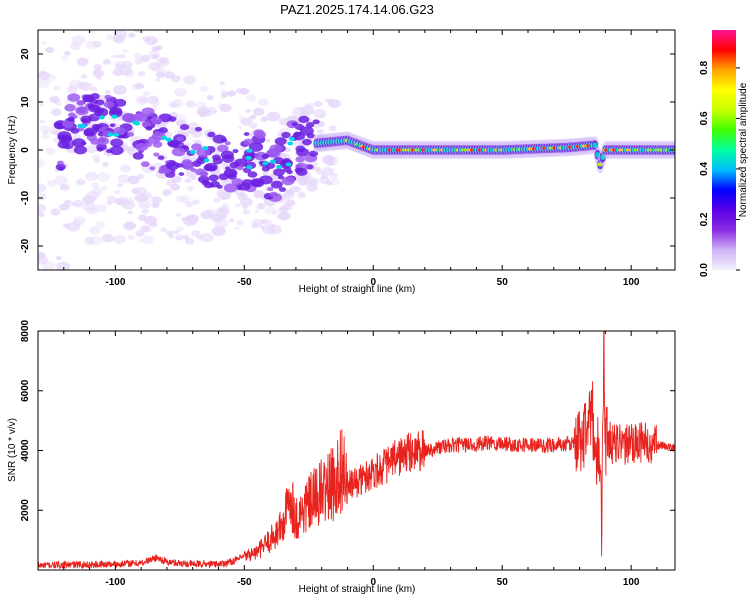 This screenshot has height=600, width=750. Describe the element at coordinates (704, 118) in the screenshot. I see `colorbar-tick-label: 0.6` at that location.